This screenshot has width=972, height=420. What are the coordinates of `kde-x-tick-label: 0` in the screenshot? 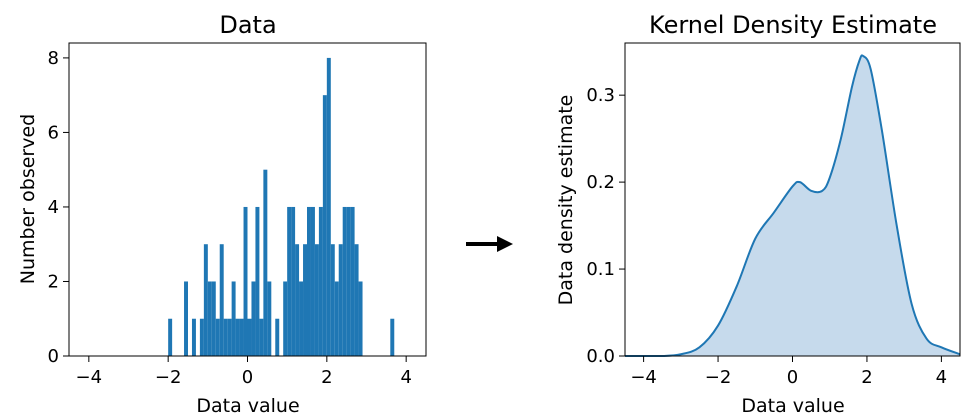 It's located at (792, 377).